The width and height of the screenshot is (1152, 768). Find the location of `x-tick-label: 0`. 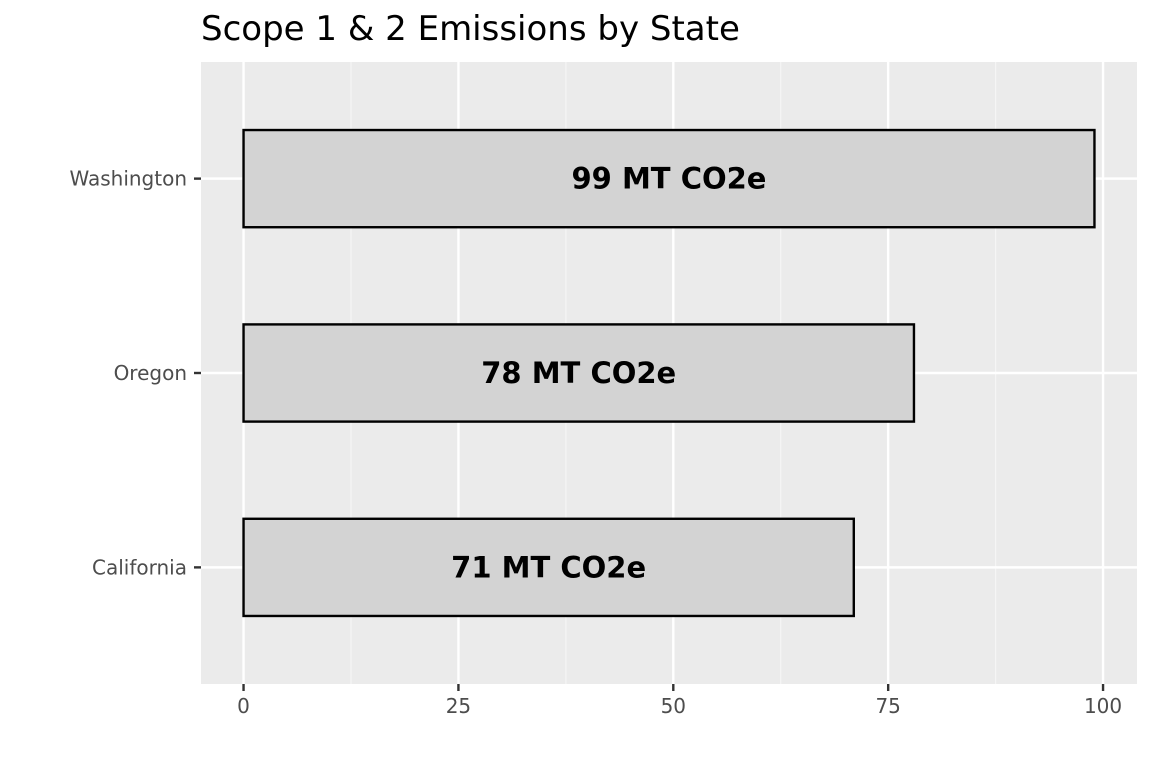

x-tick-label: 0 is located at coordinates (243, 706).